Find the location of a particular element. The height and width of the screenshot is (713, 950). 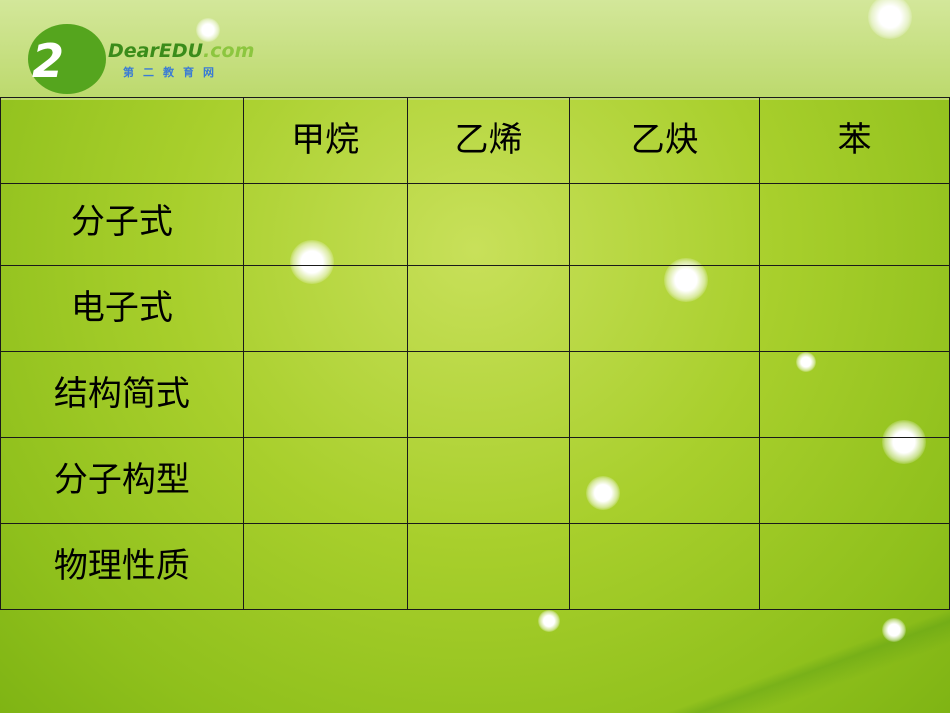

table-row: 物理性质 is located at coordinates (475, 566).